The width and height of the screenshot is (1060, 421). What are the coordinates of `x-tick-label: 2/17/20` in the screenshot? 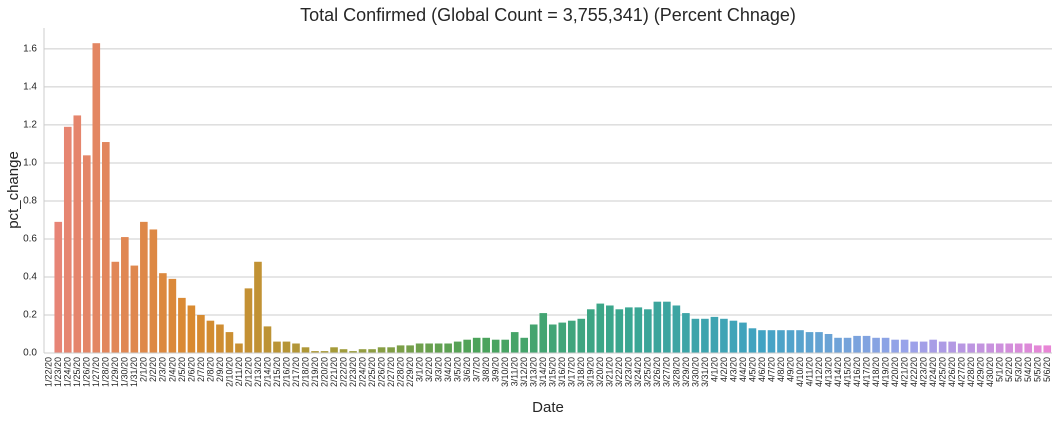 It's located at (296, 372).